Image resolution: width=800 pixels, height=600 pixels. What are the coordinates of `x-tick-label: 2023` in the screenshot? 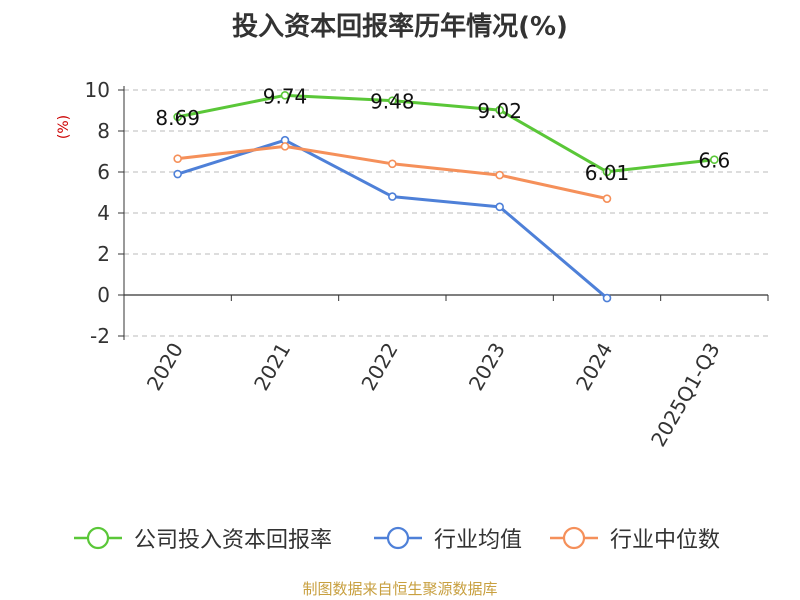 It's located at (487, 367).